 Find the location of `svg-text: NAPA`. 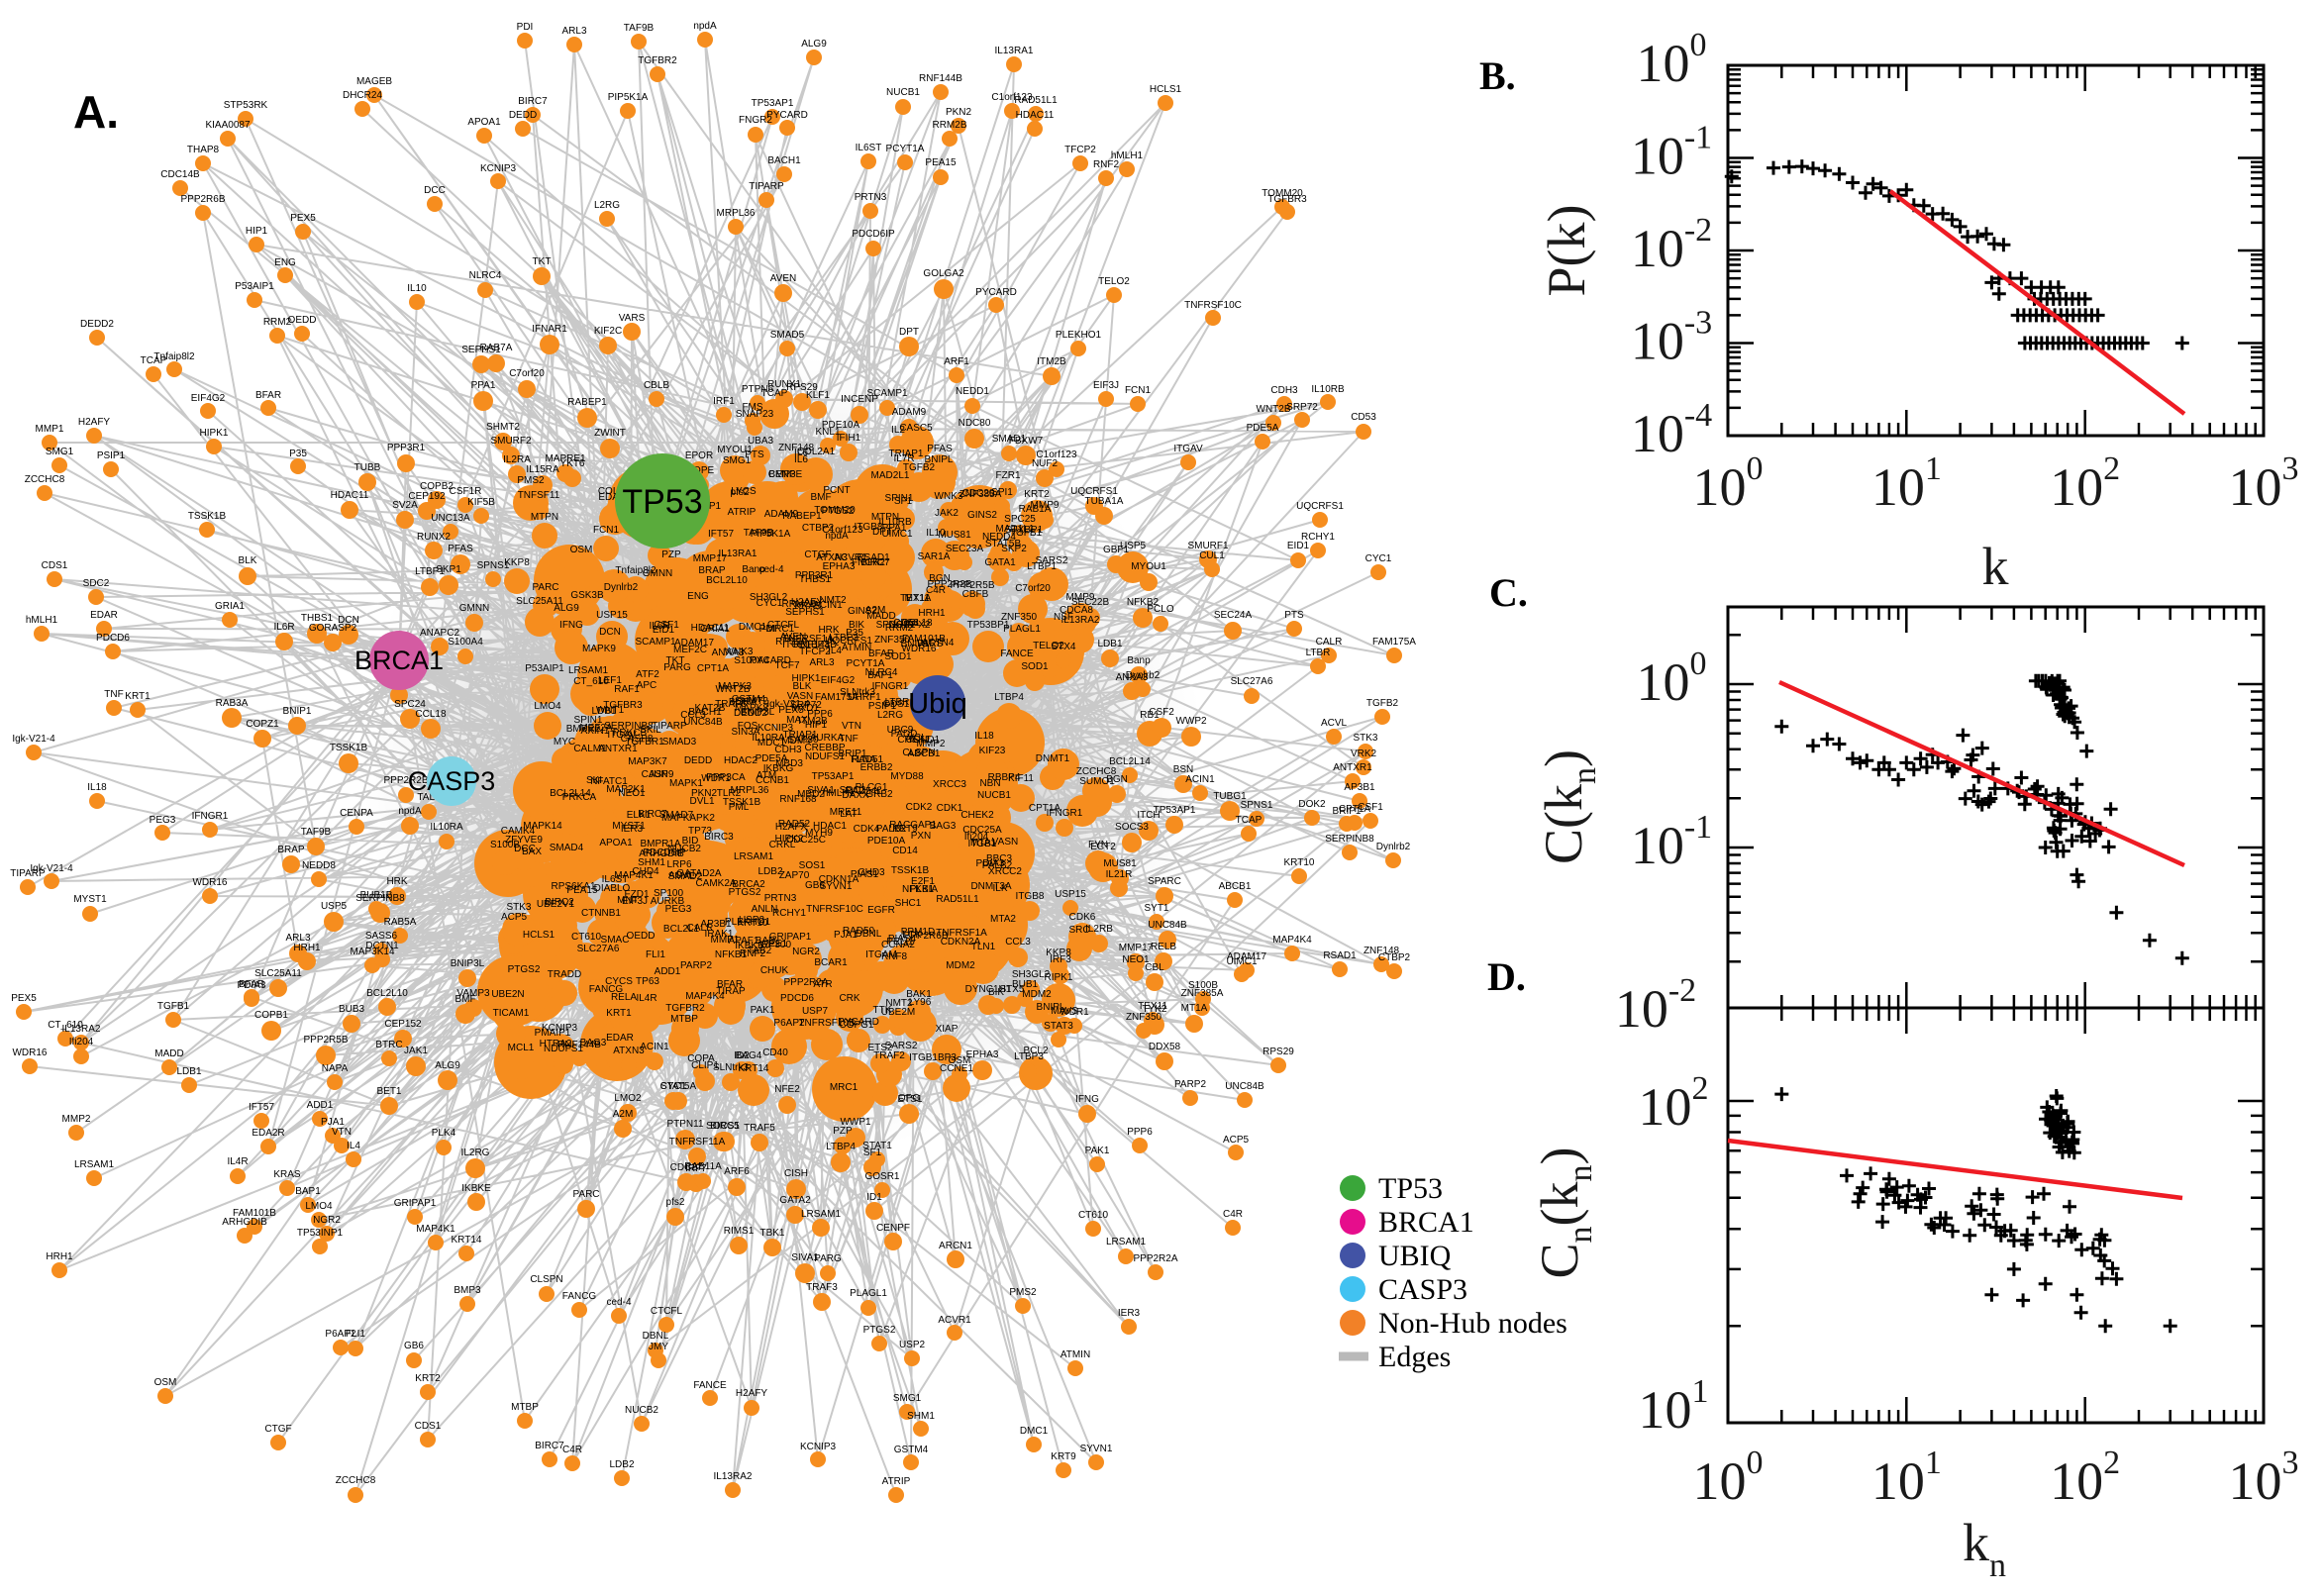

svg-text: NAPA is located at coordinates (335, 1069).